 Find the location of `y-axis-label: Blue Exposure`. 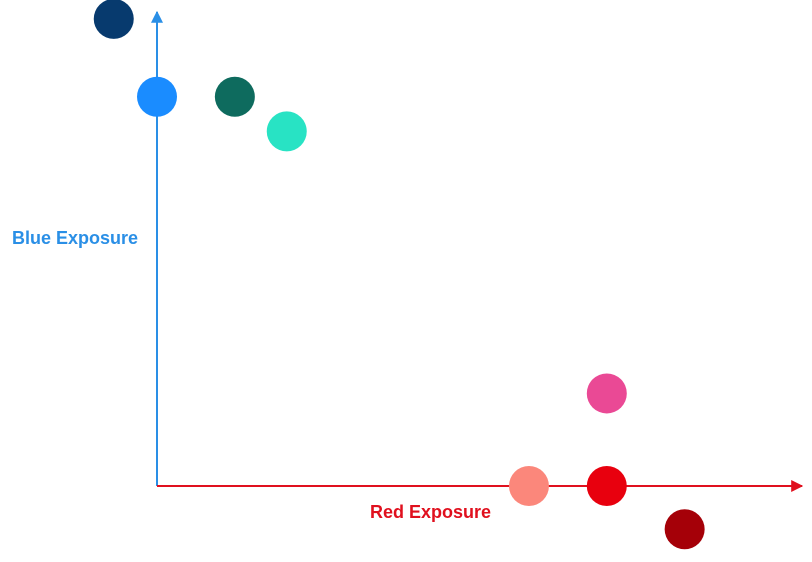

y-axis-label: Blue Exposure is located at coordinates (75, 238).